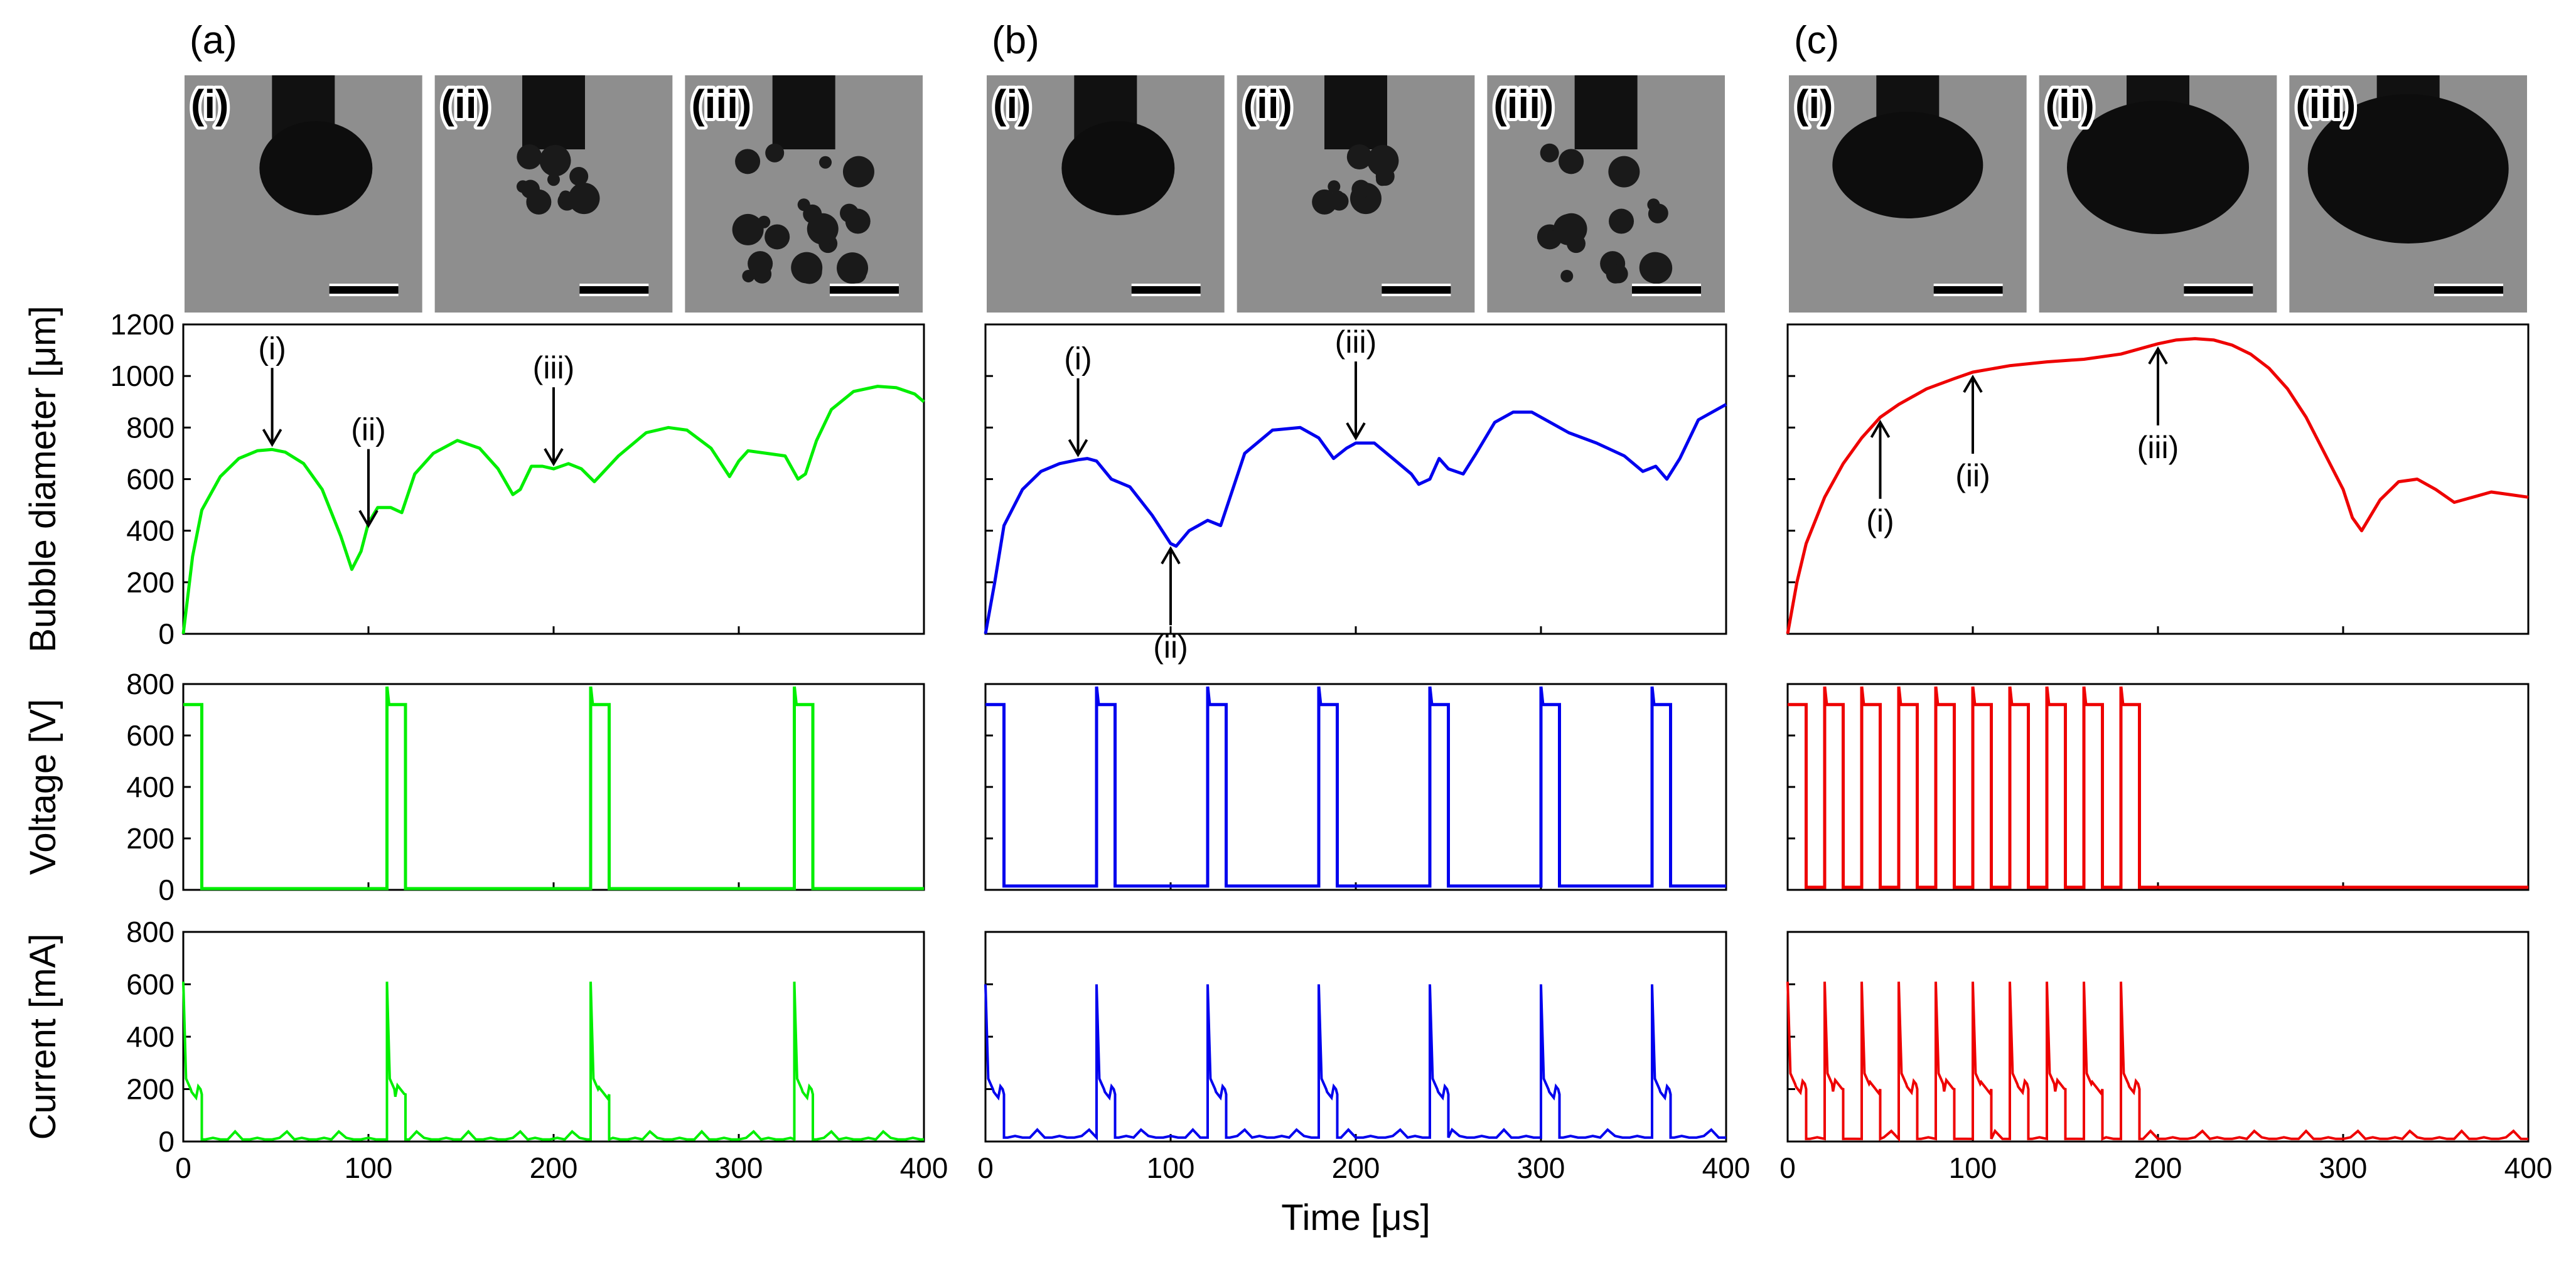 The height and width of the screenshot is (1262, 2576). I want to click on photo-label: (ii), so click(2070, 104).